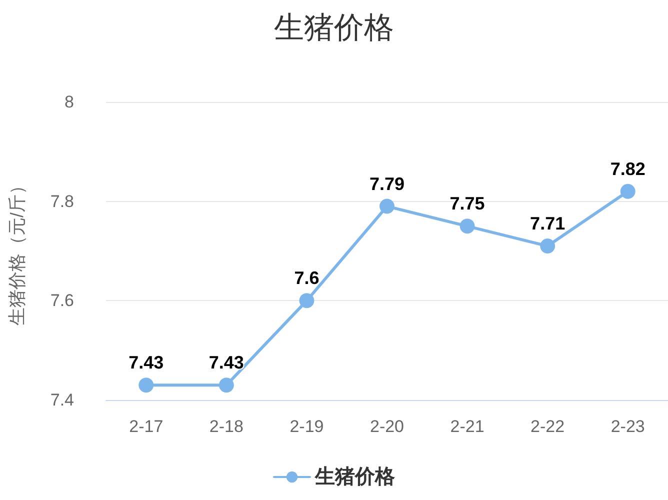 The height and width of the screenshot is (500, 668). What do you see at coordinates (547, 426) in the screenshot?
I see `x-tick-label: 2-22` at bounding box center [547, 426].